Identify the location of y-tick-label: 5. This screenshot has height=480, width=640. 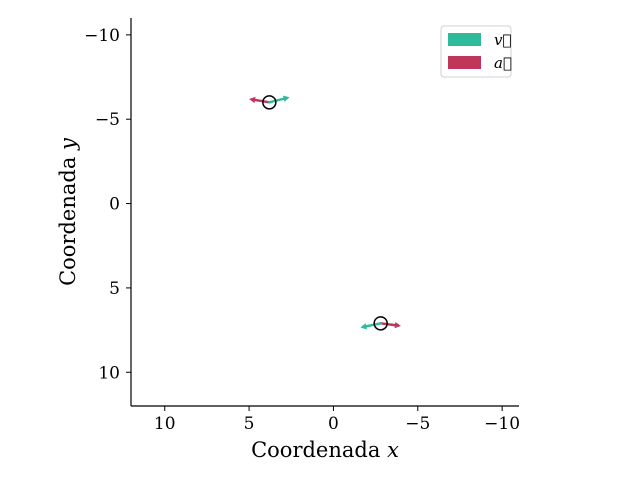
(114, 289).